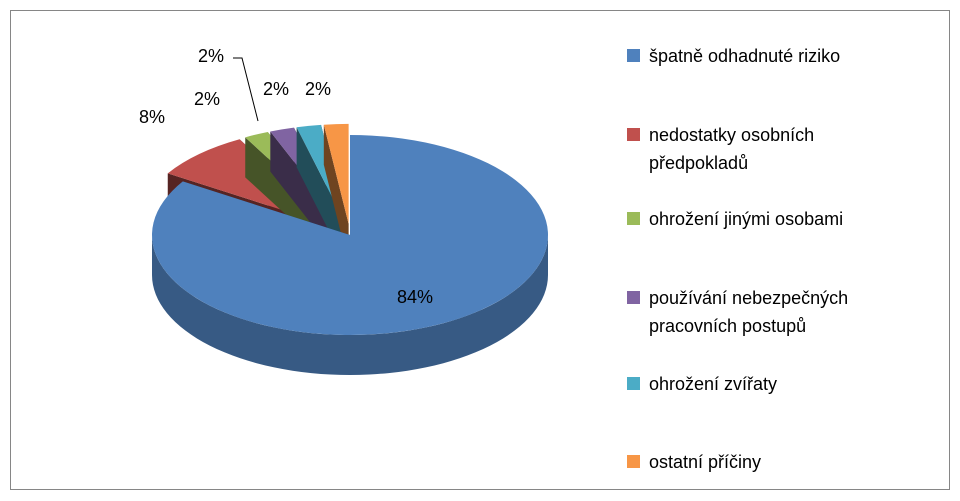  Describe the element at coordinates (732, 149) in the screenshot. I see `legend-label: nedostatky osobních předpokladů` at that location.